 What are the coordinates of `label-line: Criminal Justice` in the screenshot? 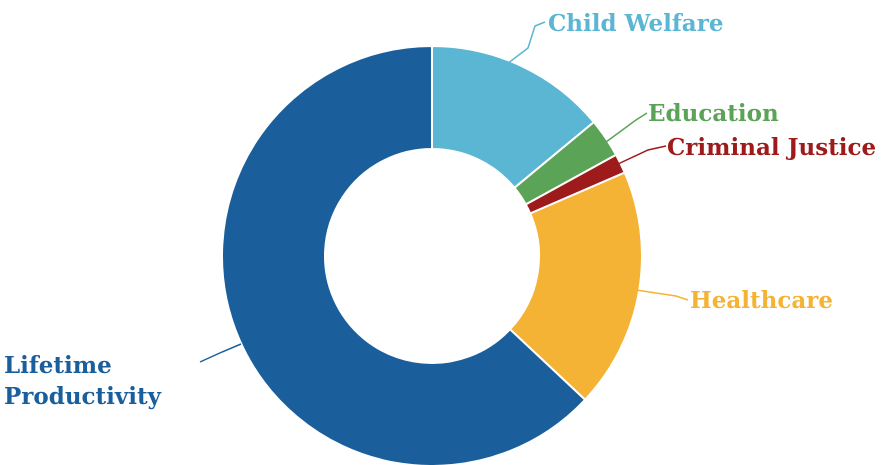 It's located at (771, 147).